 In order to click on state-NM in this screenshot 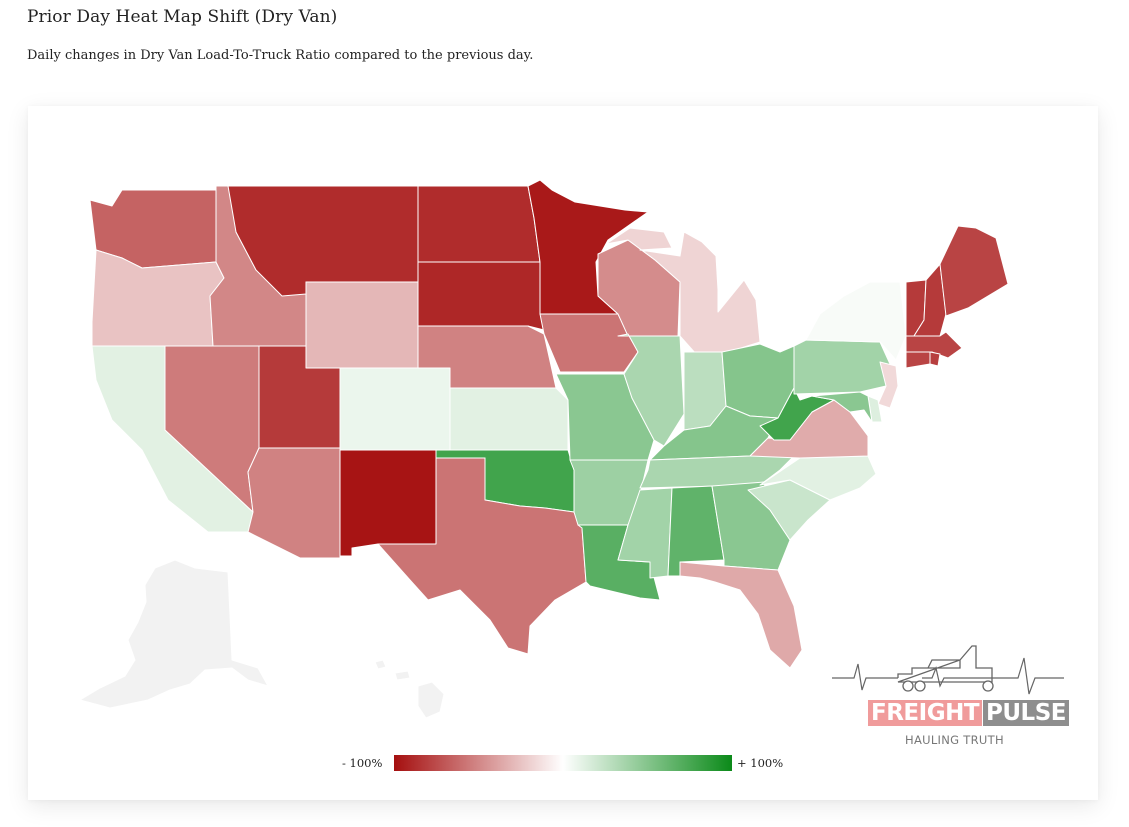, I will do `click(388, 503)`.